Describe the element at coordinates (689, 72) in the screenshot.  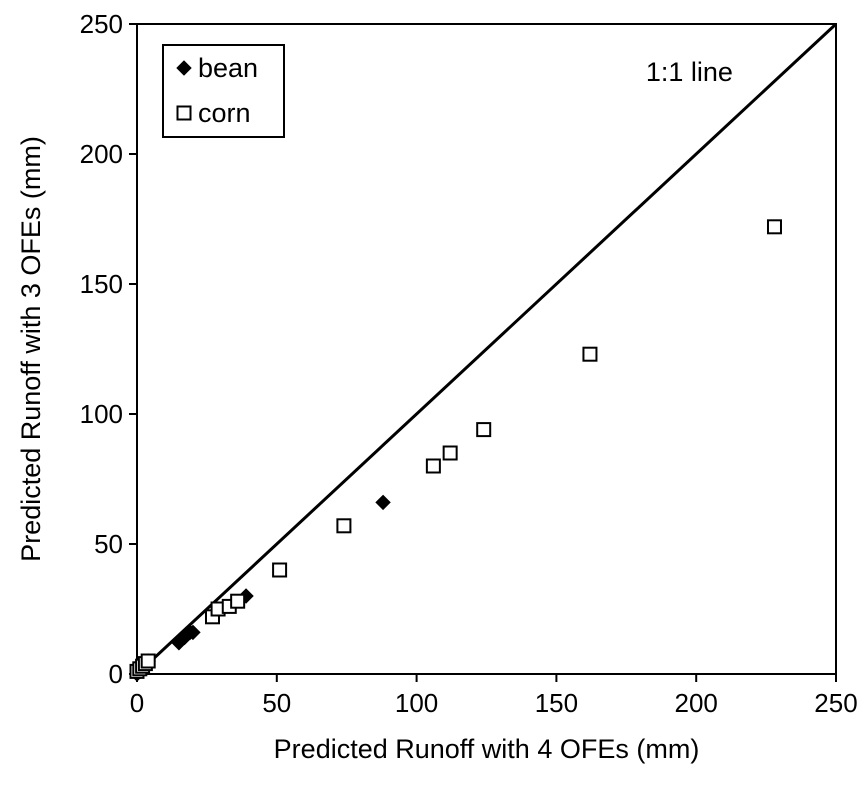
I see `reference-line-label: 1:1 line` at that location.